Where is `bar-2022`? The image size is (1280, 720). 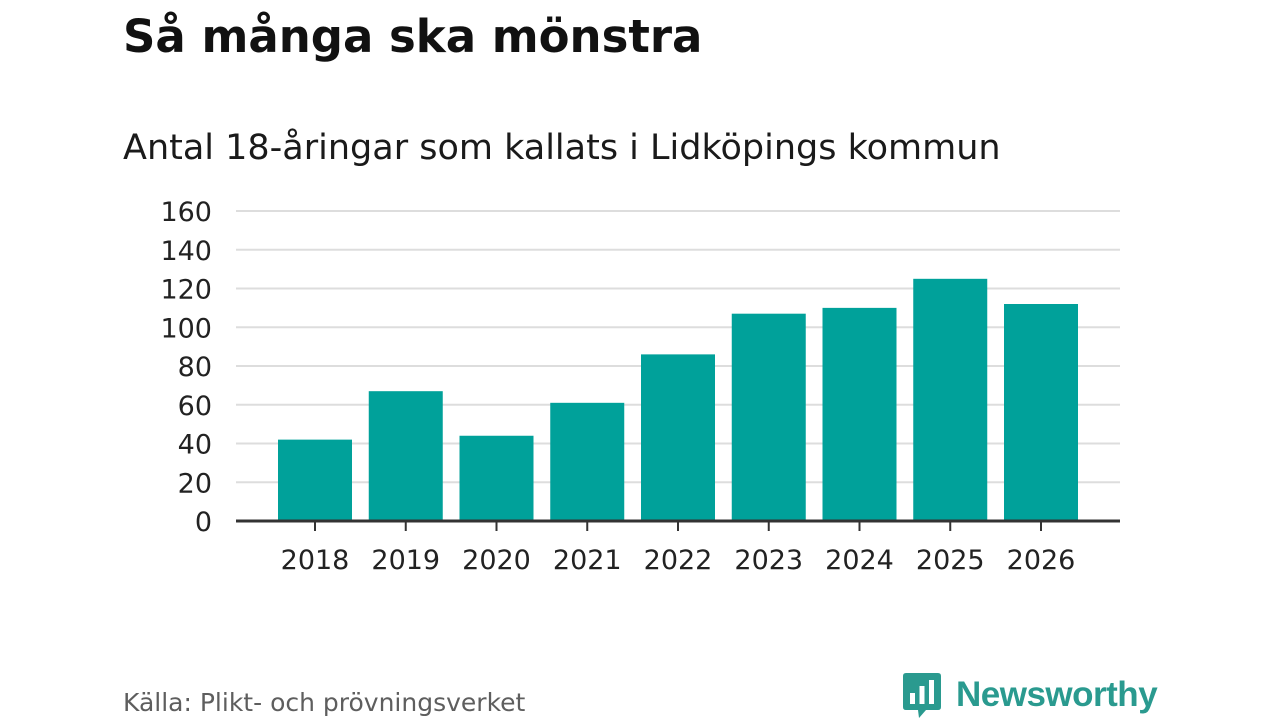
bar-2022 is located at coordinates (678, 437).